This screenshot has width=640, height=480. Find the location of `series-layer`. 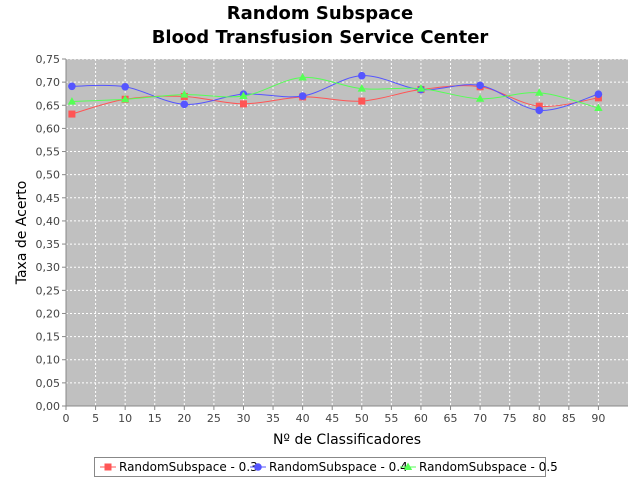

series-layer is located at coordinates (335, 94).